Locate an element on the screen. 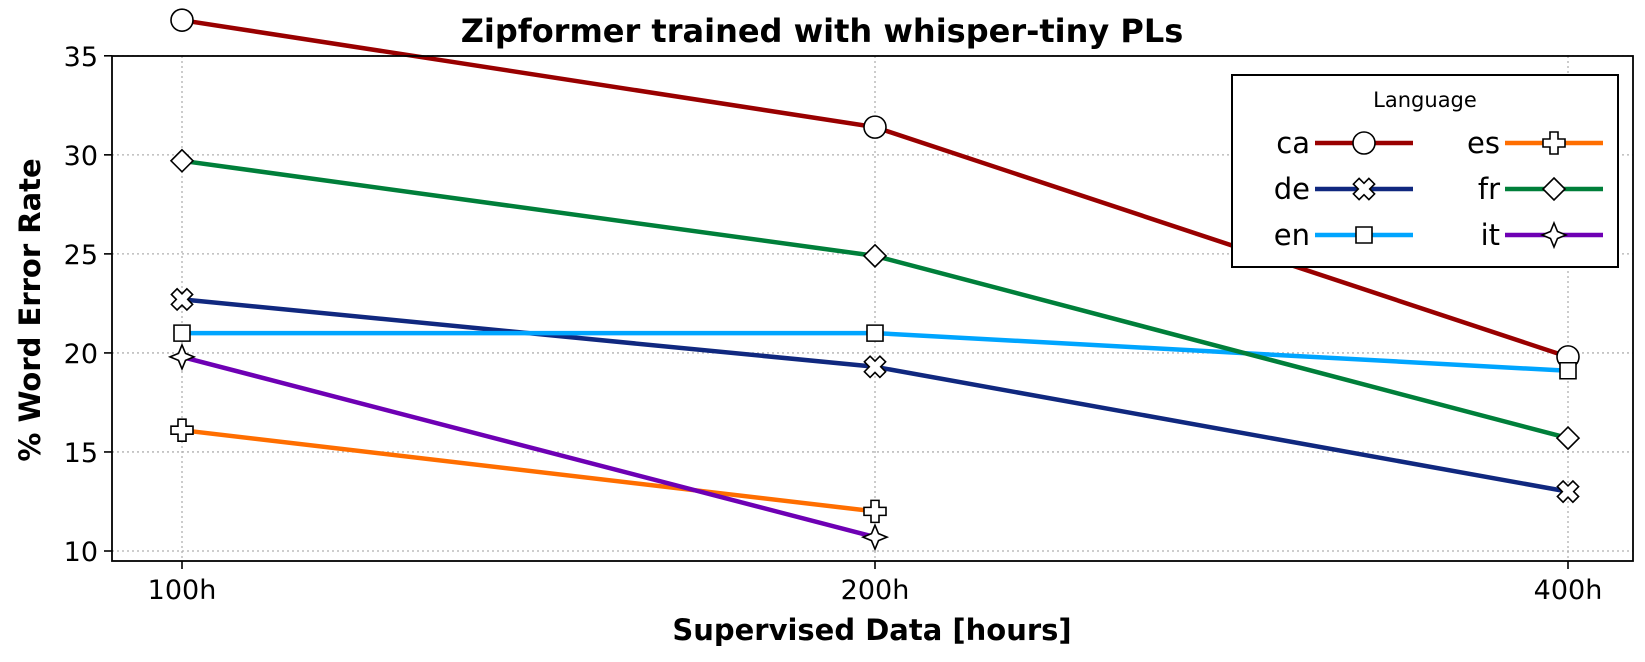  legend: Language ca de en es fr it is located at coordinates (1425, 171).